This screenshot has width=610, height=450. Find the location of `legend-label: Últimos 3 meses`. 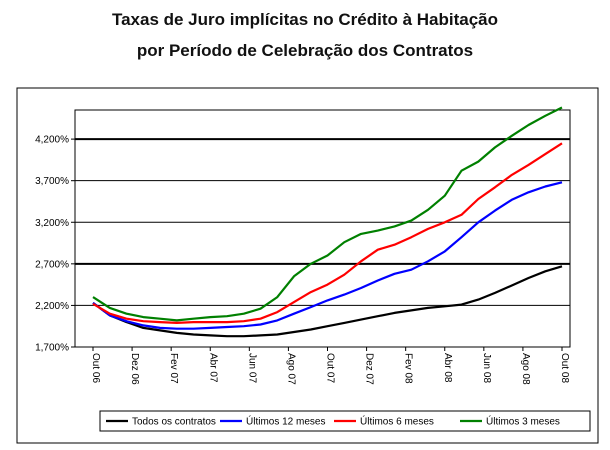

legend-label: Últimos 3 meses is located at coordinates (523, 421).